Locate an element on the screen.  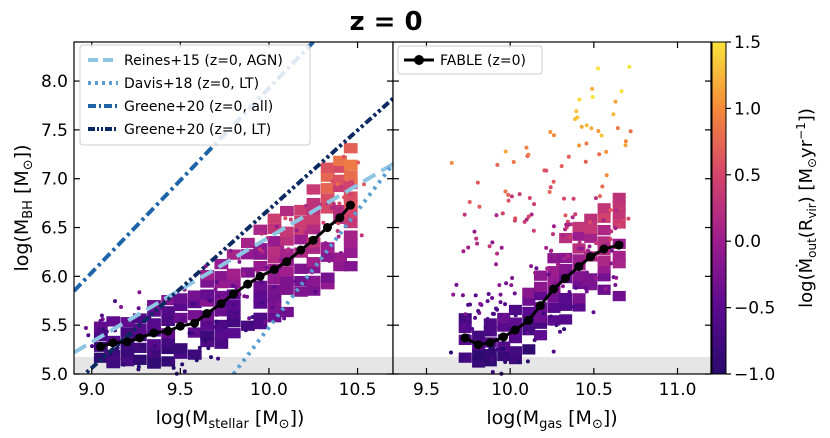
colorbar-tick-label: 0.0 is located at coordinates (747, 242).